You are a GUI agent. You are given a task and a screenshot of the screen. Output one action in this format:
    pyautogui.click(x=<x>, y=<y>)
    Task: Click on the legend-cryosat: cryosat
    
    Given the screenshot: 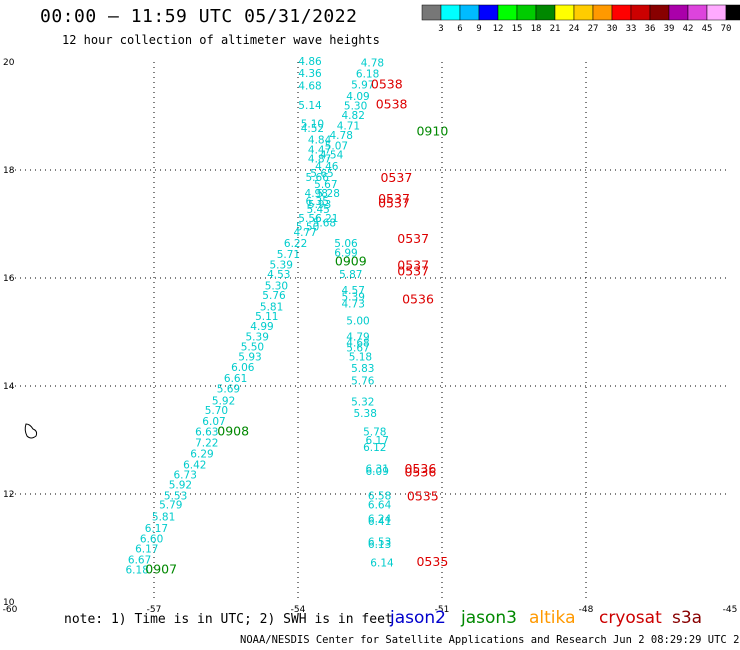 What is the action you would take?
    pyautogui.click(x=630, y=618)
    